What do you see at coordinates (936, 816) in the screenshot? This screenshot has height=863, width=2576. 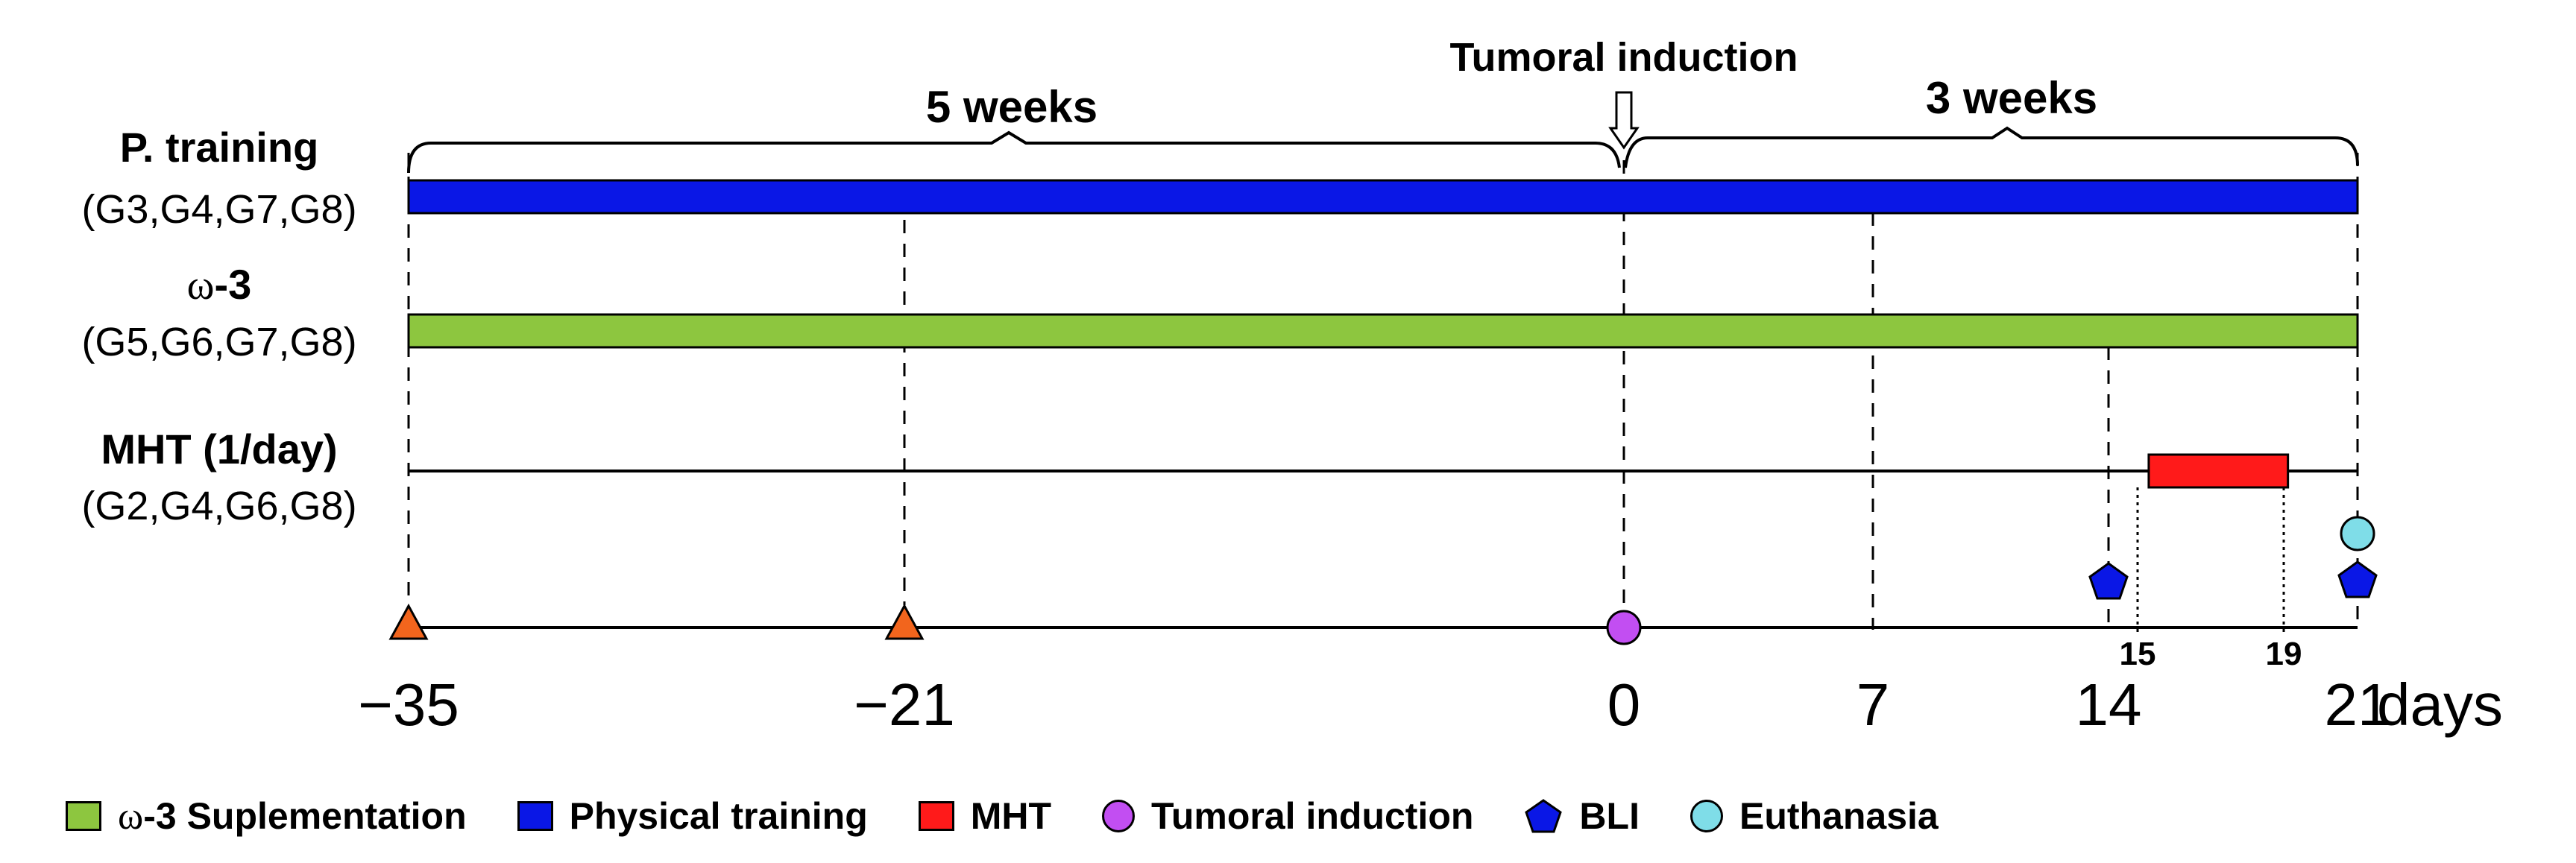 I see `mht-swatch` at bounding box center [936, 816].